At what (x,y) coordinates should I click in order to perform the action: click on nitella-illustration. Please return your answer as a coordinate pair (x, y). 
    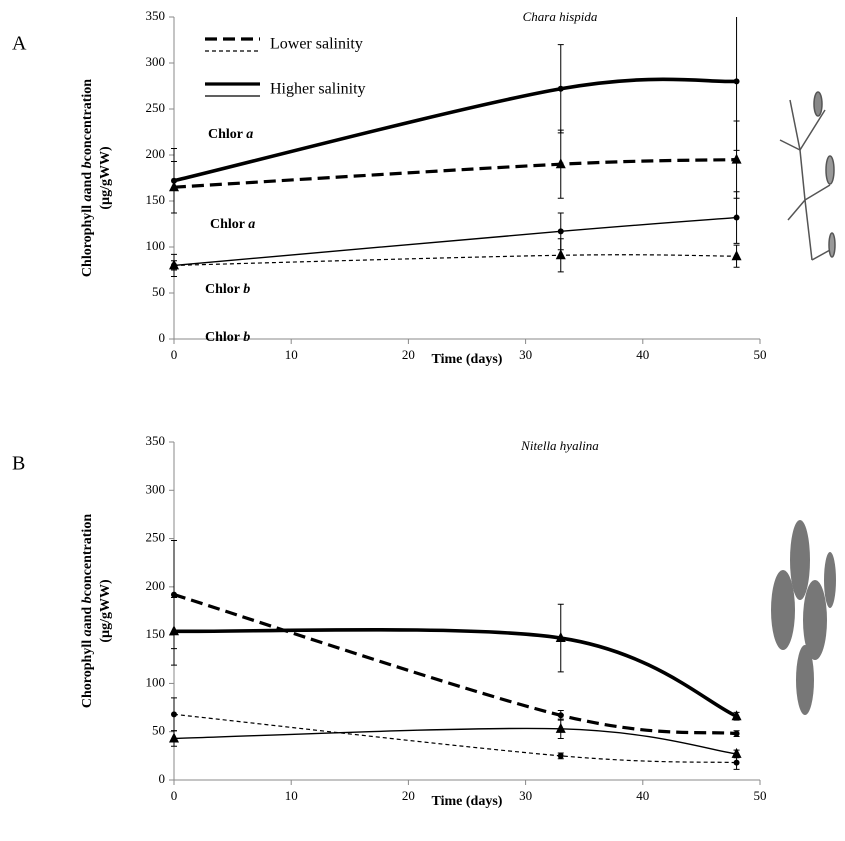
    Looking at the image, I should click on (803, 617).